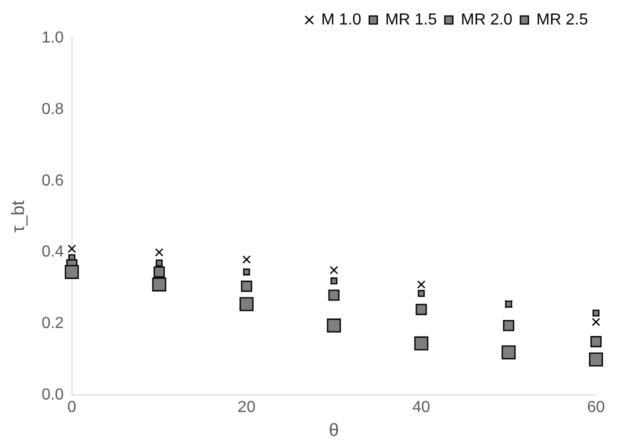  I want to click on y-tick-label: 0.2, so click(53, 323).